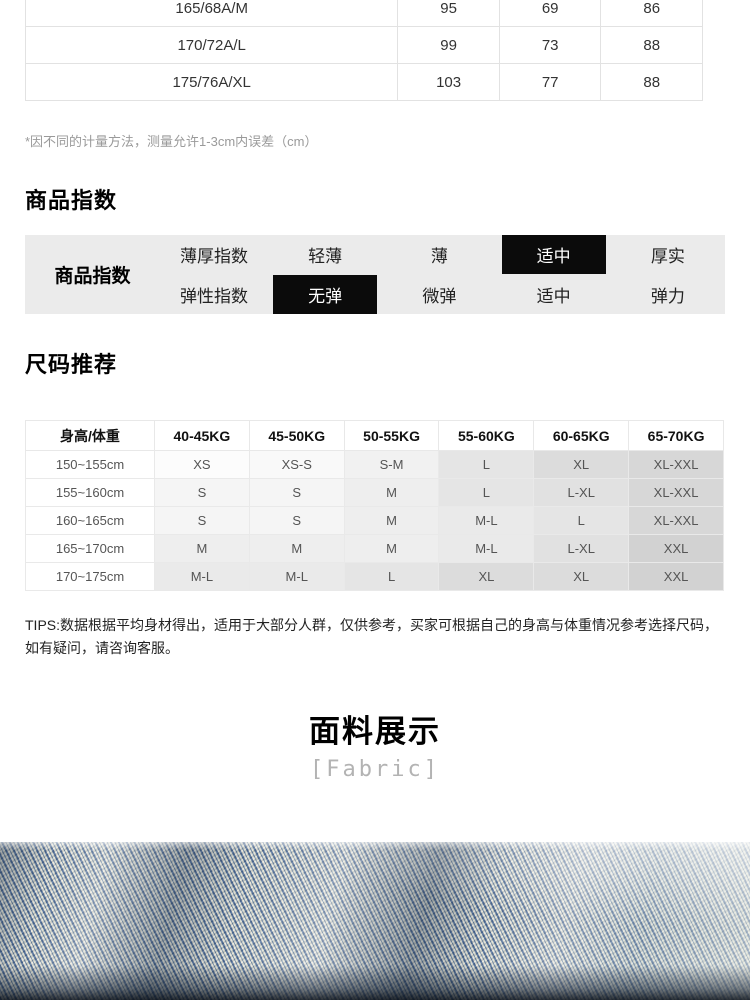 This screenshot has height=1000, width=750. I want to click on measurement-row: 165/68A/M 95 69 86, so click(363, 13).